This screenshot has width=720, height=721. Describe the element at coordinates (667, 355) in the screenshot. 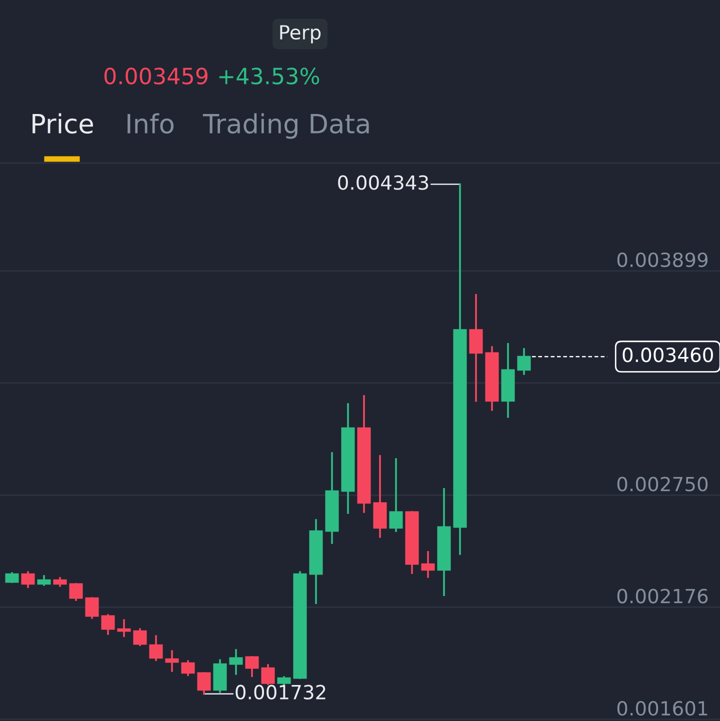

I see `ref-line-label: 0.003460` at that location.